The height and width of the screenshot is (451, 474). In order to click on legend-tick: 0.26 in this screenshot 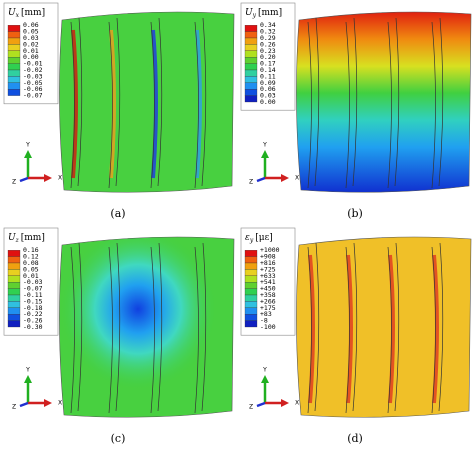, I will do `click(268, 44)`.